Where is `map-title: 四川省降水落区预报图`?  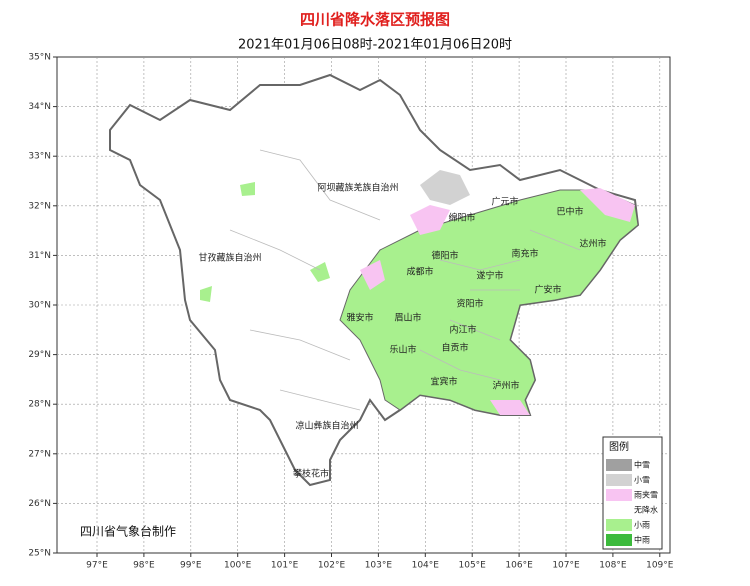
map-title: 四川省降水落区预报图 is located at coordinates (375, 20).